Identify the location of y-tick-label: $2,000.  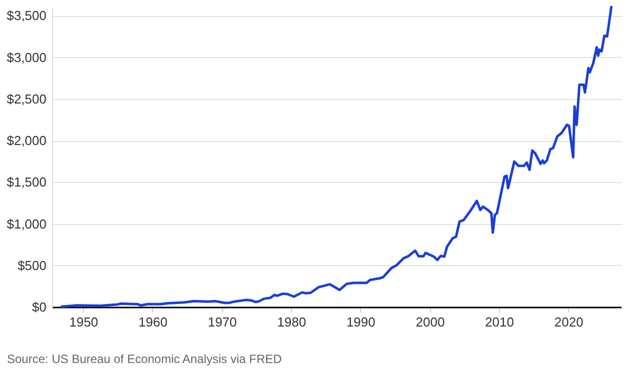
(26, 140).